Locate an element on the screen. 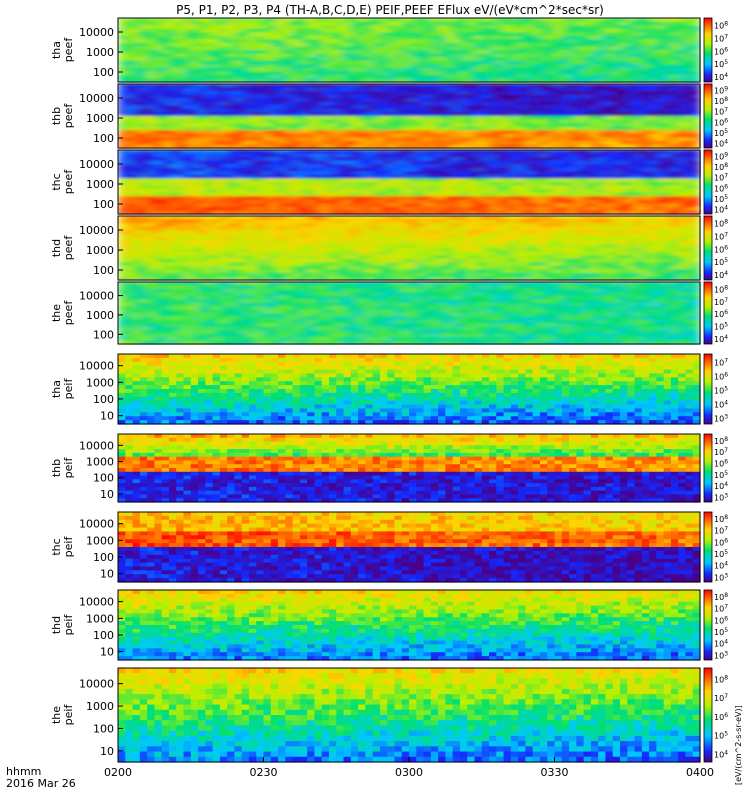  probe-label: thb is located at coordinates (56, 116).